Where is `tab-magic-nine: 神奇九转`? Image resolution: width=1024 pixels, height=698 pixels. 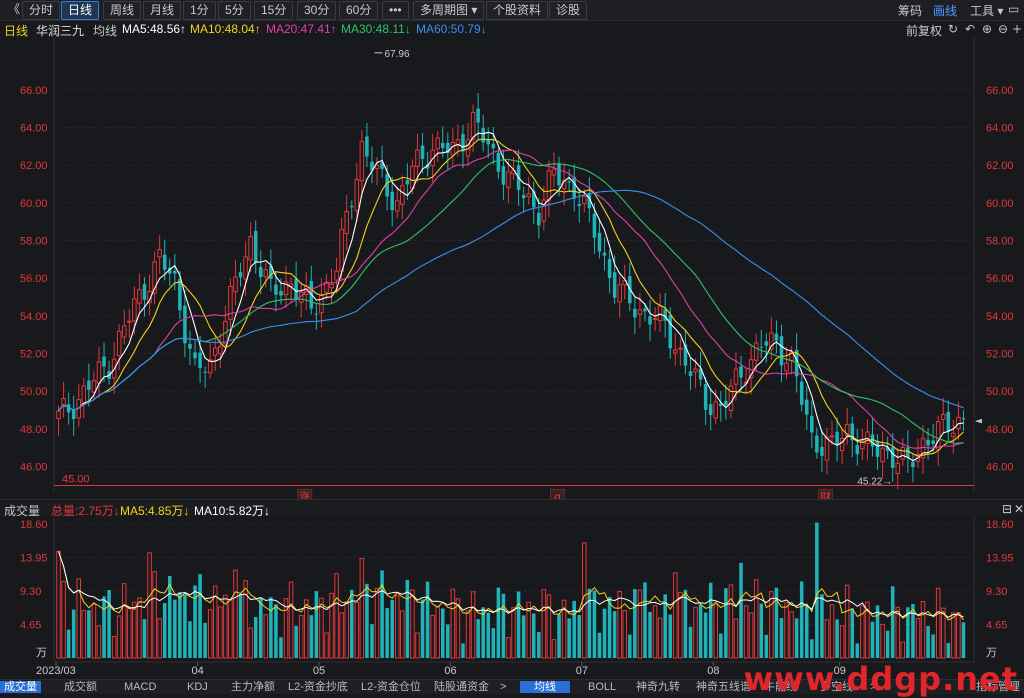
tab-magic-nine: 神奇九转 is located at coordinates (658, 687).